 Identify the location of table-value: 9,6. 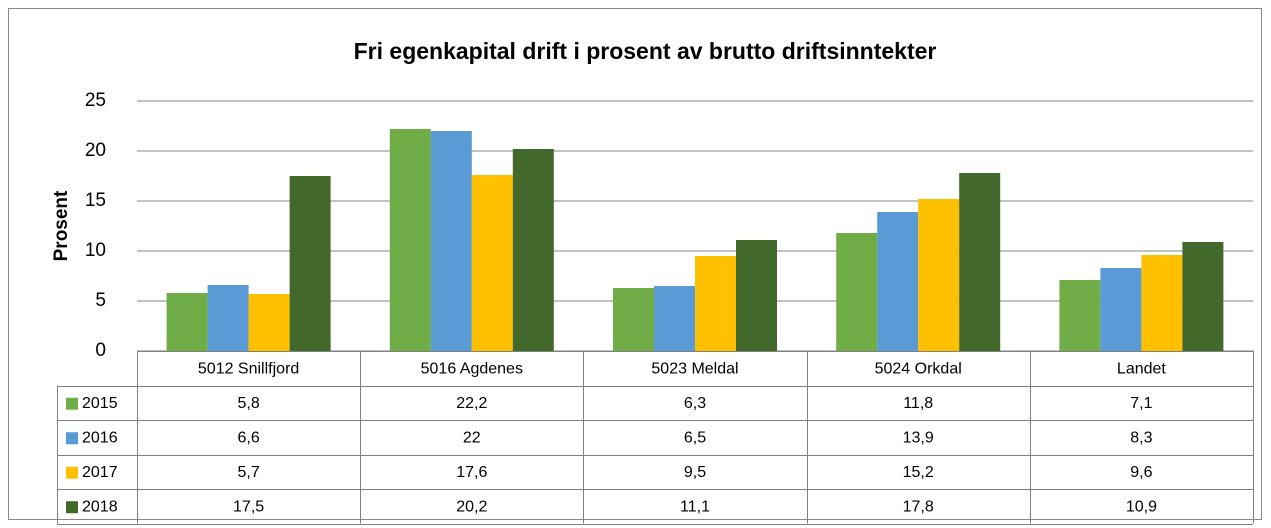
(1141, 472).